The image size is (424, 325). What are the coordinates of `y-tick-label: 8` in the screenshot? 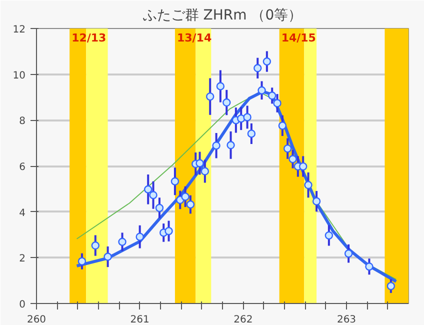 It's located at (22, 122).